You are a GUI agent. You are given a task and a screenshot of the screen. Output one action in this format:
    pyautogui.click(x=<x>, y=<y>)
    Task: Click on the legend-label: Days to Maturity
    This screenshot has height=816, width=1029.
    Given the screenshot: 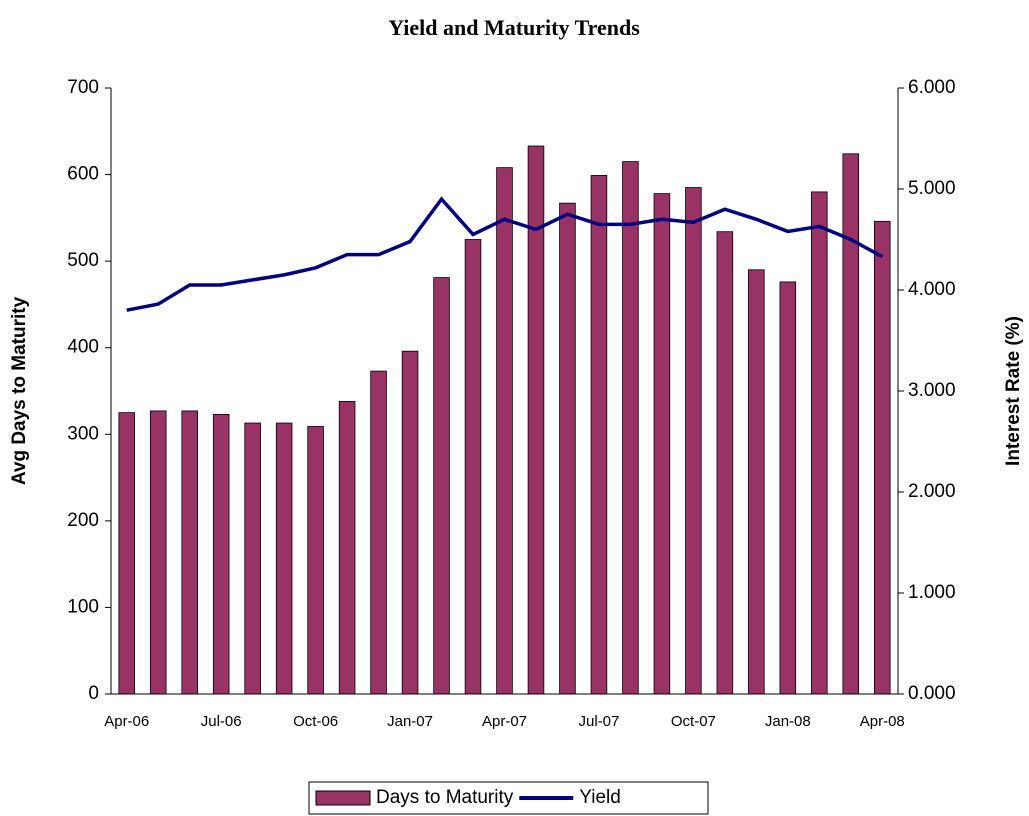 What is the action you would take?
    pyautogui.click(x=445, y=797)
    